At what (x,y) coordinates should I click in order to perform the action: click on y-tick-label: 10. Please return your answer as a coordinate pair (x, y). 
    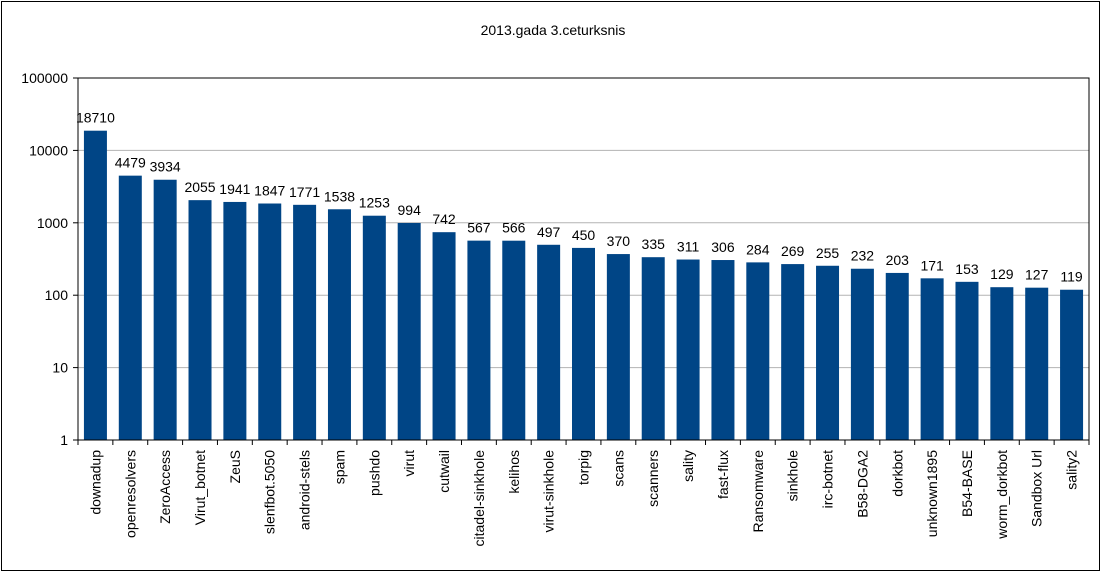
    Looking at the image, I should click on (60, 368).